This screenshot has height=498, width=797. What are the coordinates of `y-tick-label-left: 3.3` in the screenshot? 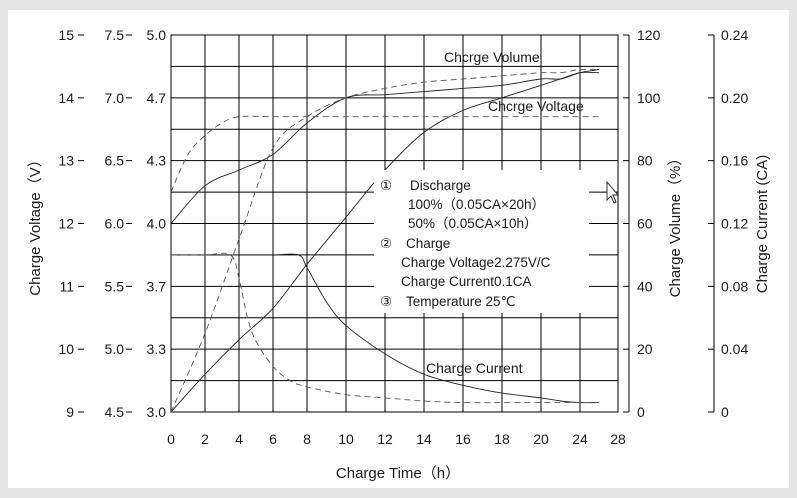 It's located at (157, 349).